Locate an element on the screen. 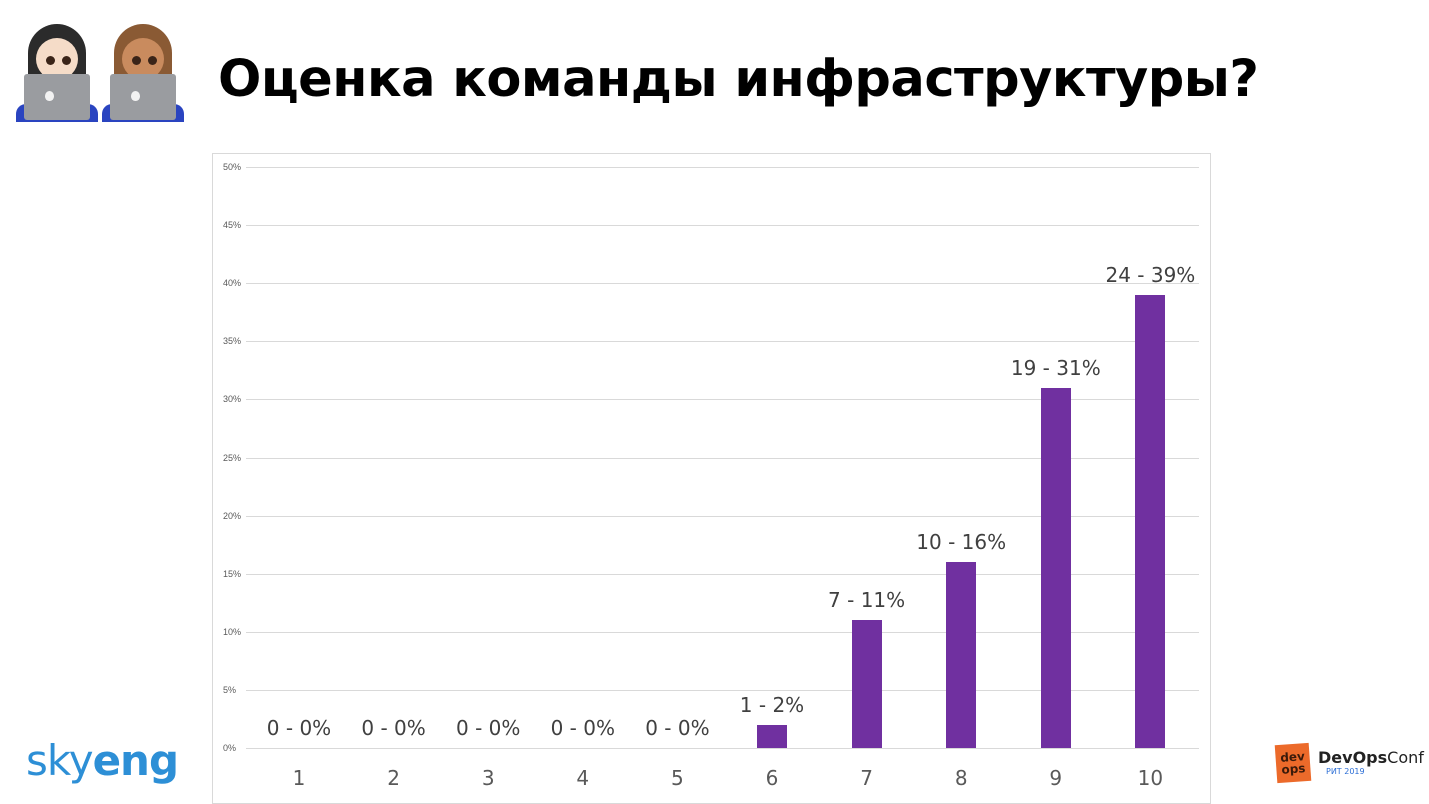 The height and width of the screenshot is (804, 1429). y-tick-label: 25% is located at coordinates (232, 457).